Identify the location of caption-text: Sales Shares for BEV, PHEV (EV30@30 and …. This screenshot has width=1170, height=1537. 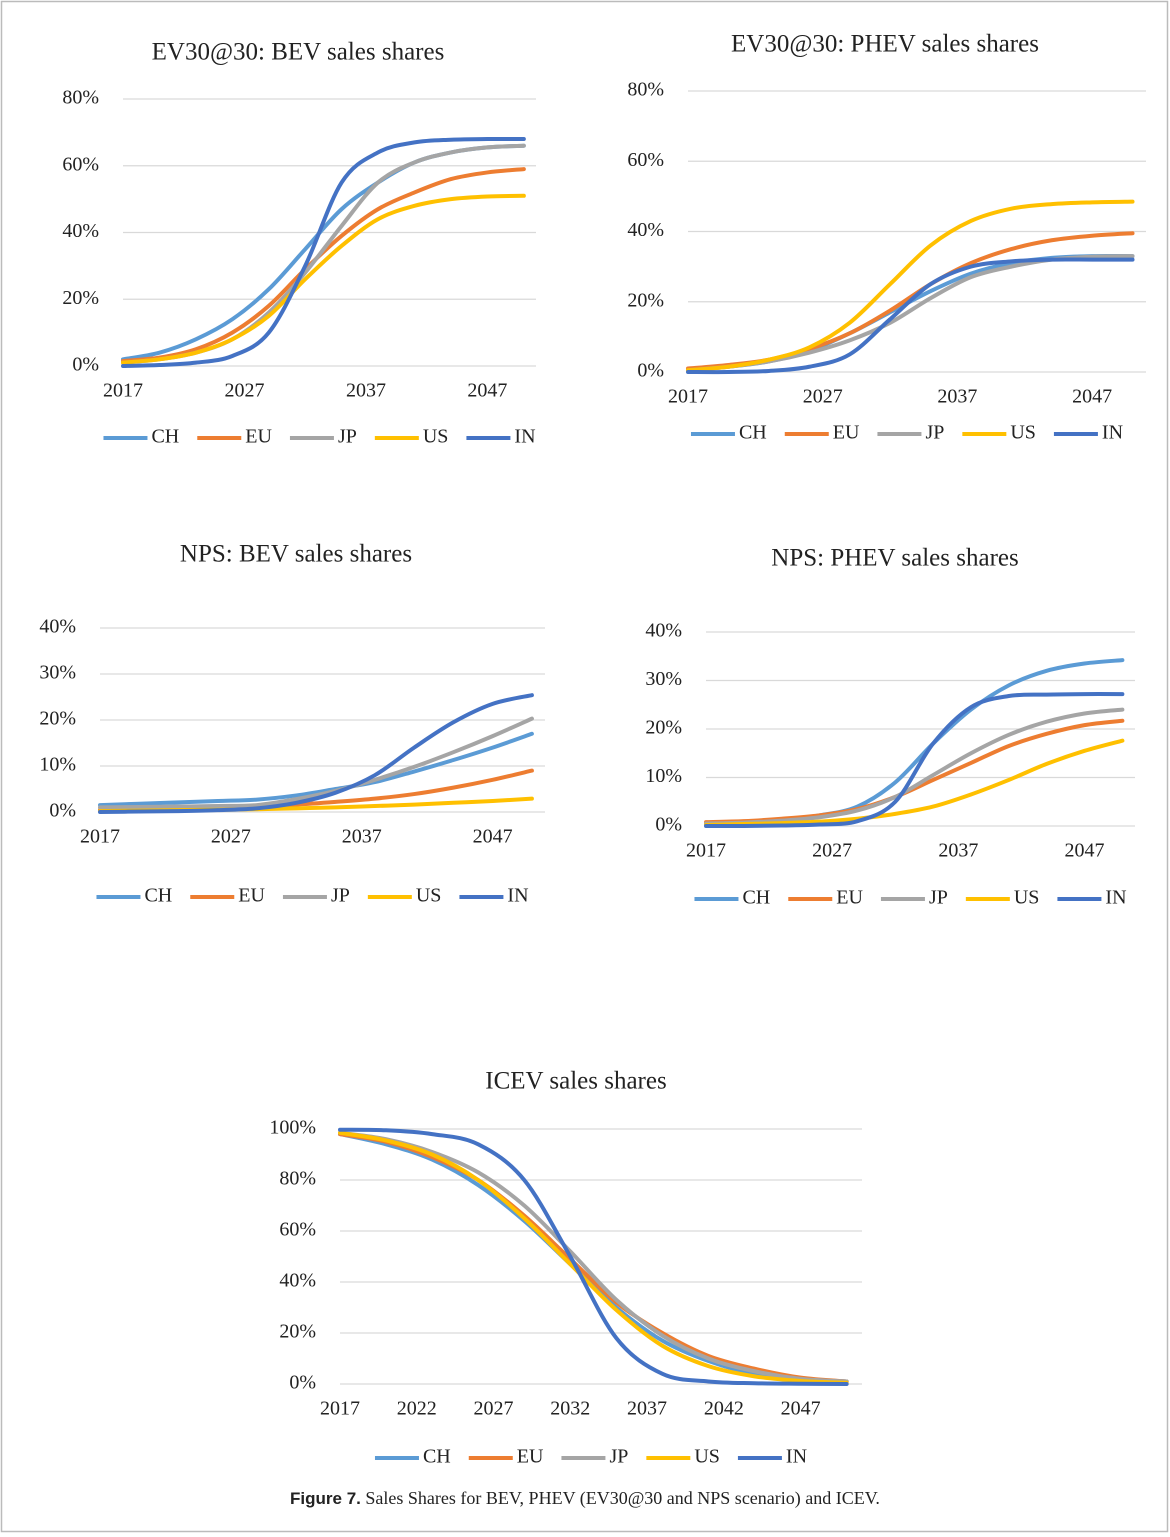
(622, 1498).